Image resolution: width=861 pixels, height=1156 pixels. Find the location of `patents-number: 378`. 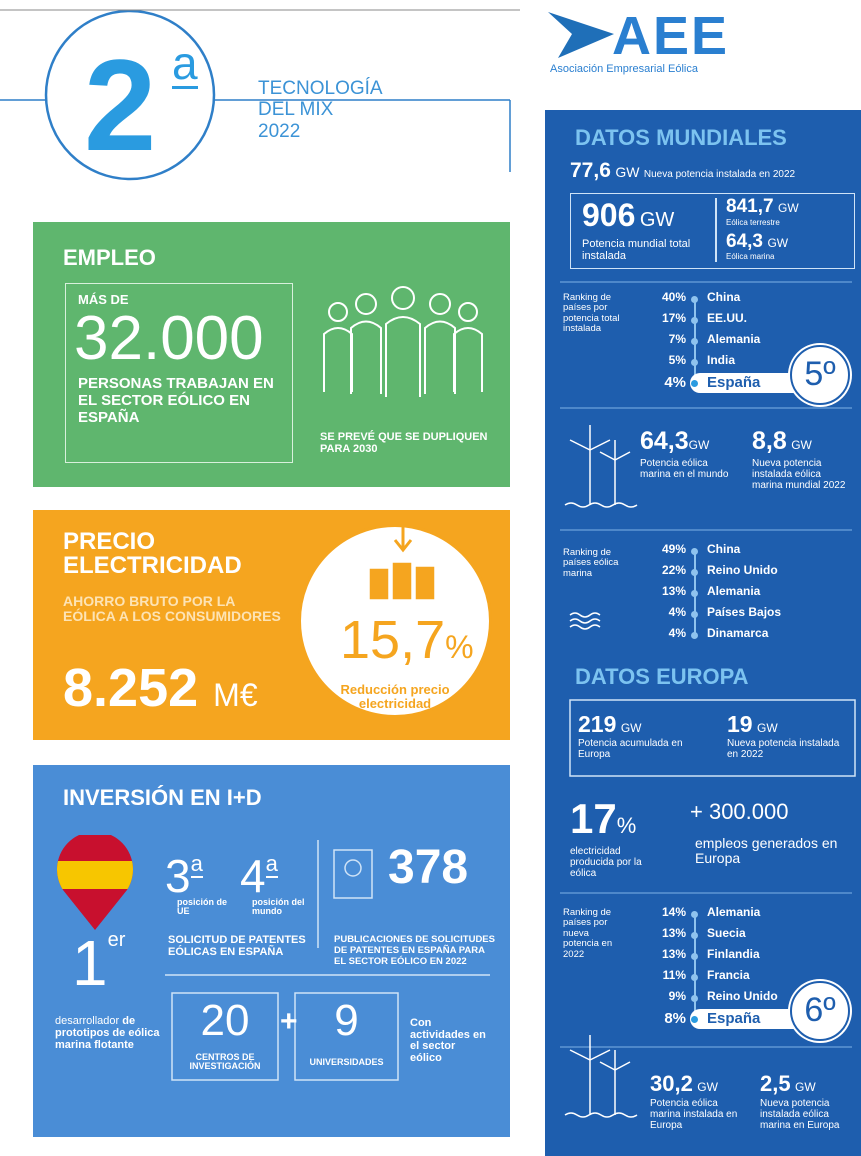

patents-number: 378 is located at coordinates (428, 867).